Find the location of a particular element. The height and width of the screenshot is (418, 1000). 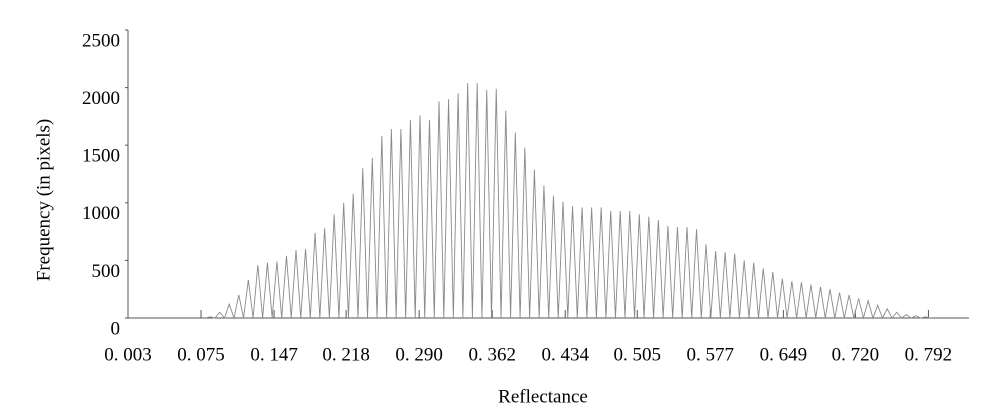

y-tick-label: 2000 is located at coordinates (101, 98).